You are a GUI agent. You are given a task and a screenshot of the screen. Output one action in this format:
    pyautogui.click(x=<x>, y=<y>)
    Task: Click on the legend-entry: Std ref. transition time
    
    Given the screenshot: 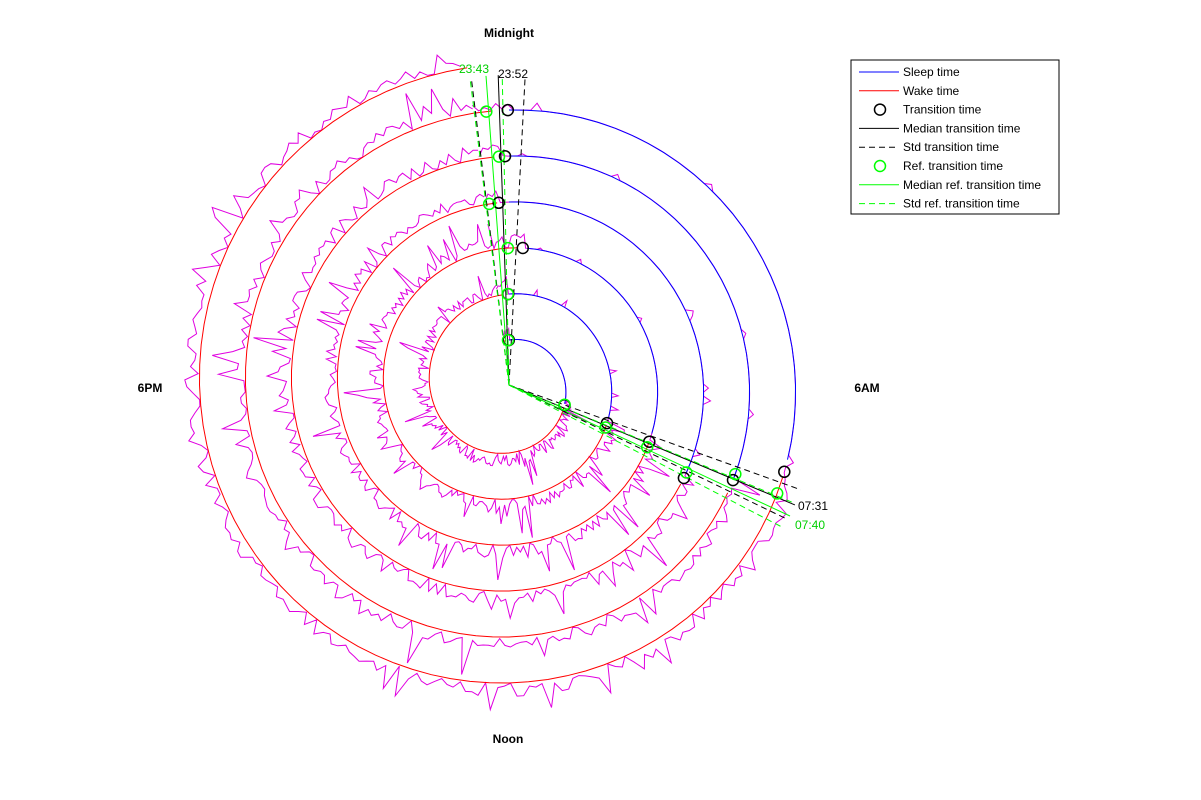 What is the action you would take?
    pyautogui.click(x=939, y=204)
    